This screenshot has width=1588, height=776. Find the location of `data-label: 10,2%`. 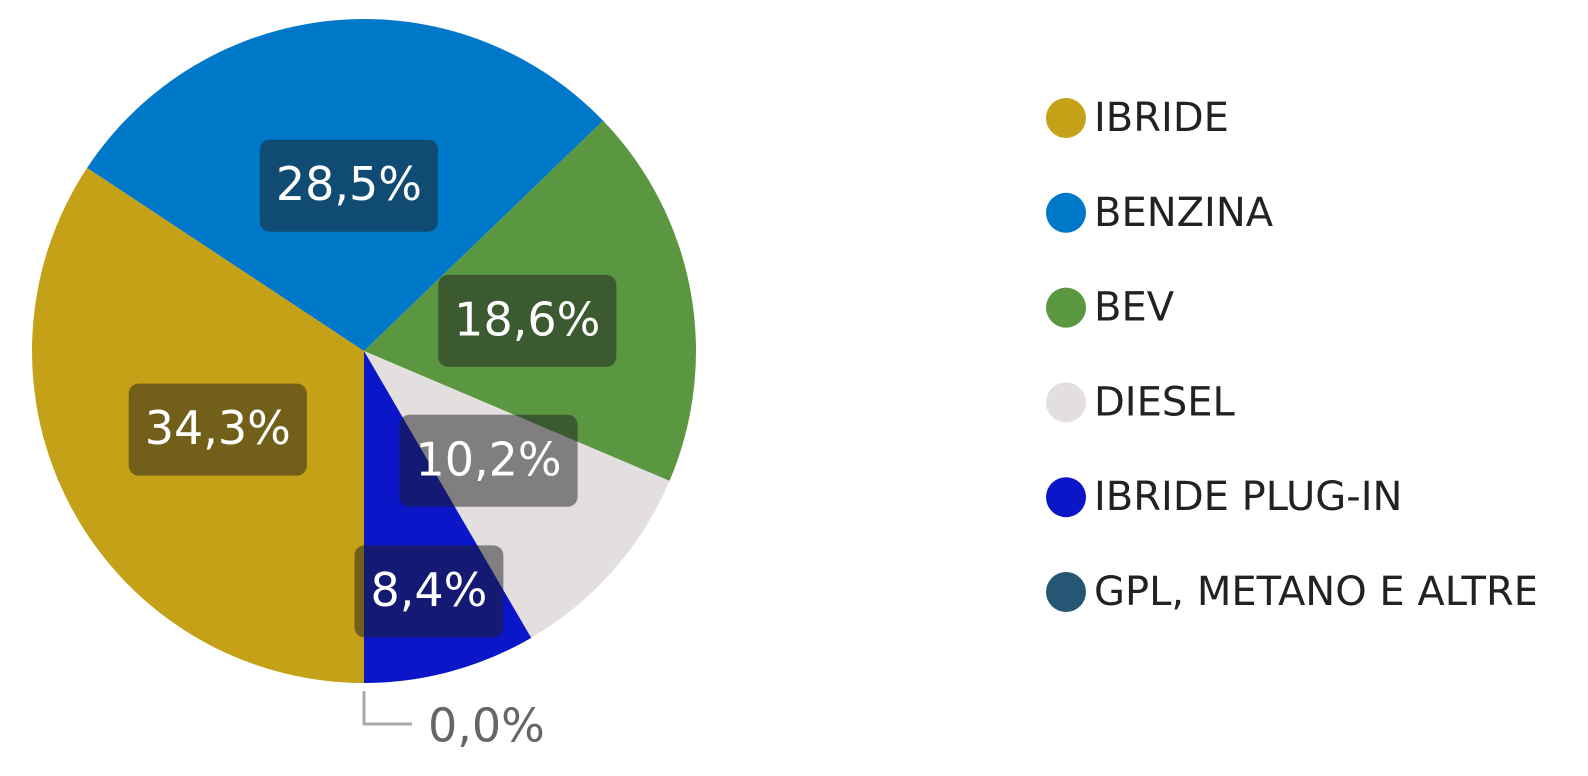

data-label: 10,2% is located at coordinates (488, 459).